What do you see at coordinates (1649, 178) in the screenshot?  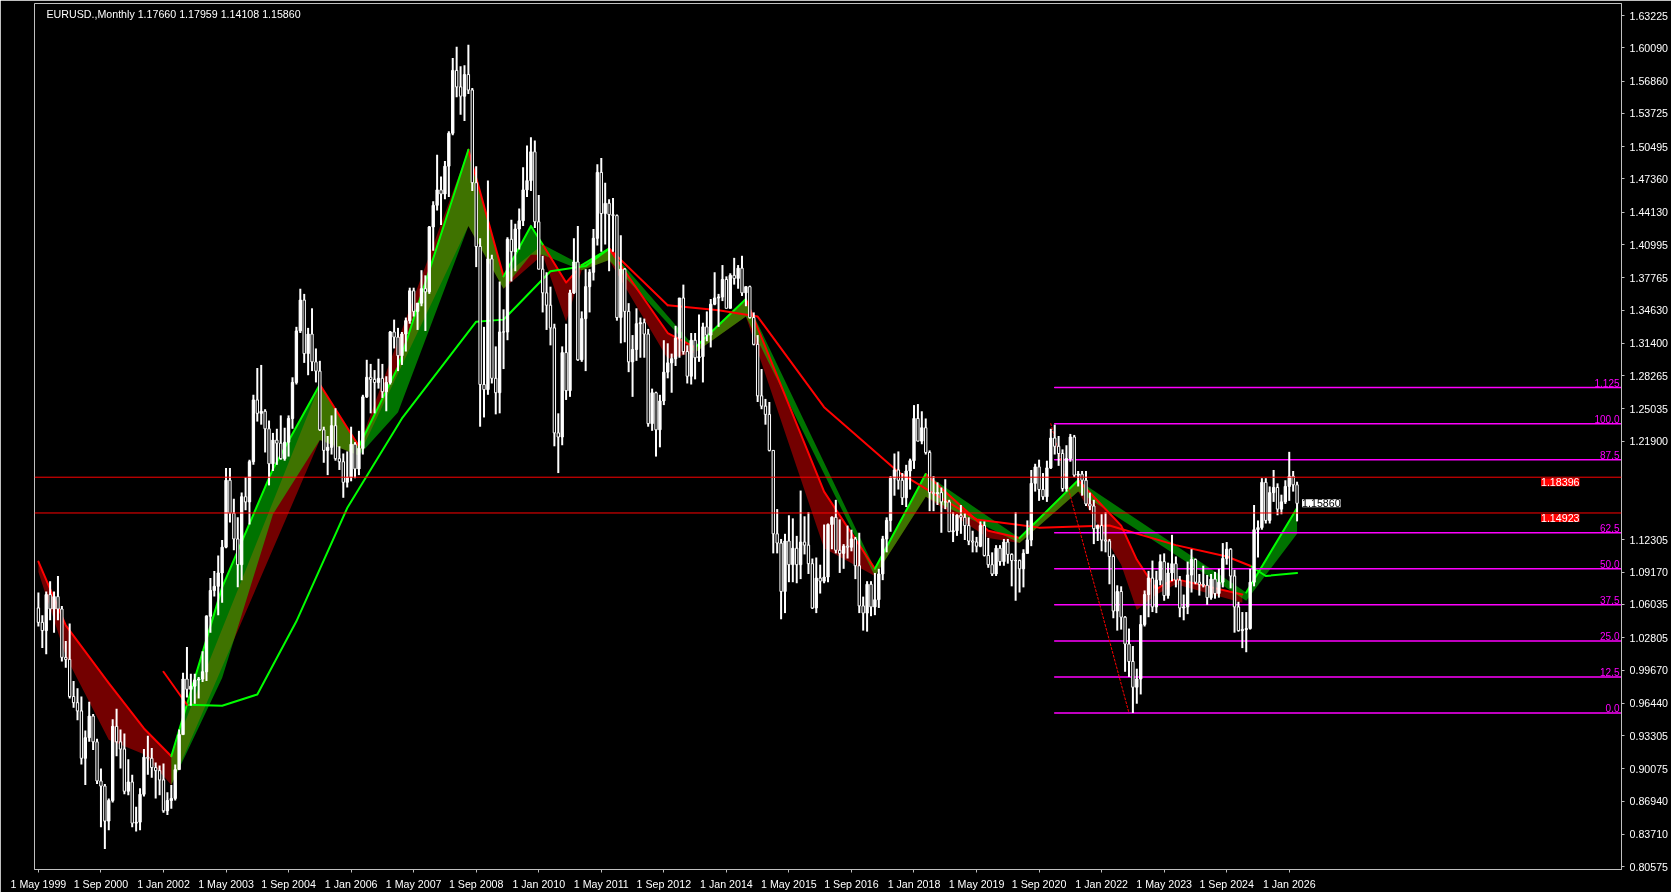 I see `y-tick-label: 1.47360` at bounding box center [1649, 178].